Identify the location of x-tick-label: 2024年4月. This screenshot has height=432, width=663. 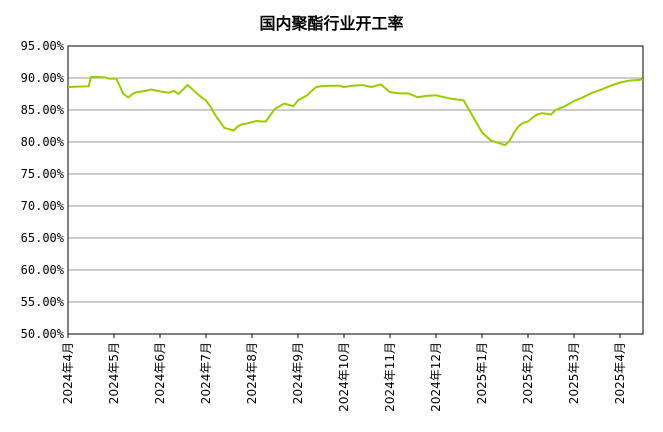
(68, 373).